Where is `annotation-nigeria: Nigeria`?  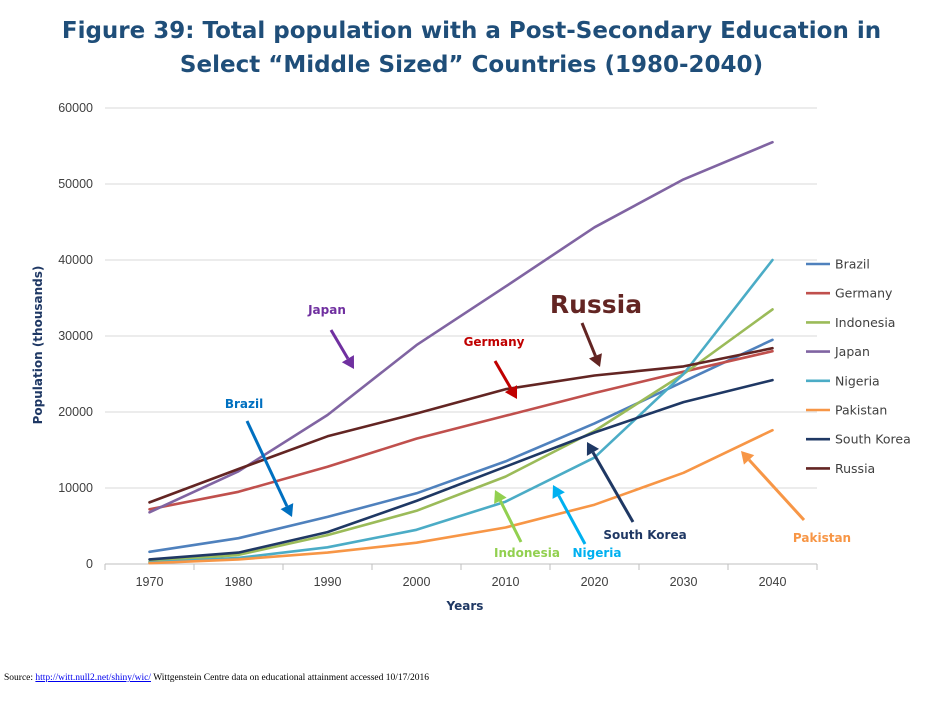 annotation-nigeria: Nigeria is located at coordinates (587, 522).